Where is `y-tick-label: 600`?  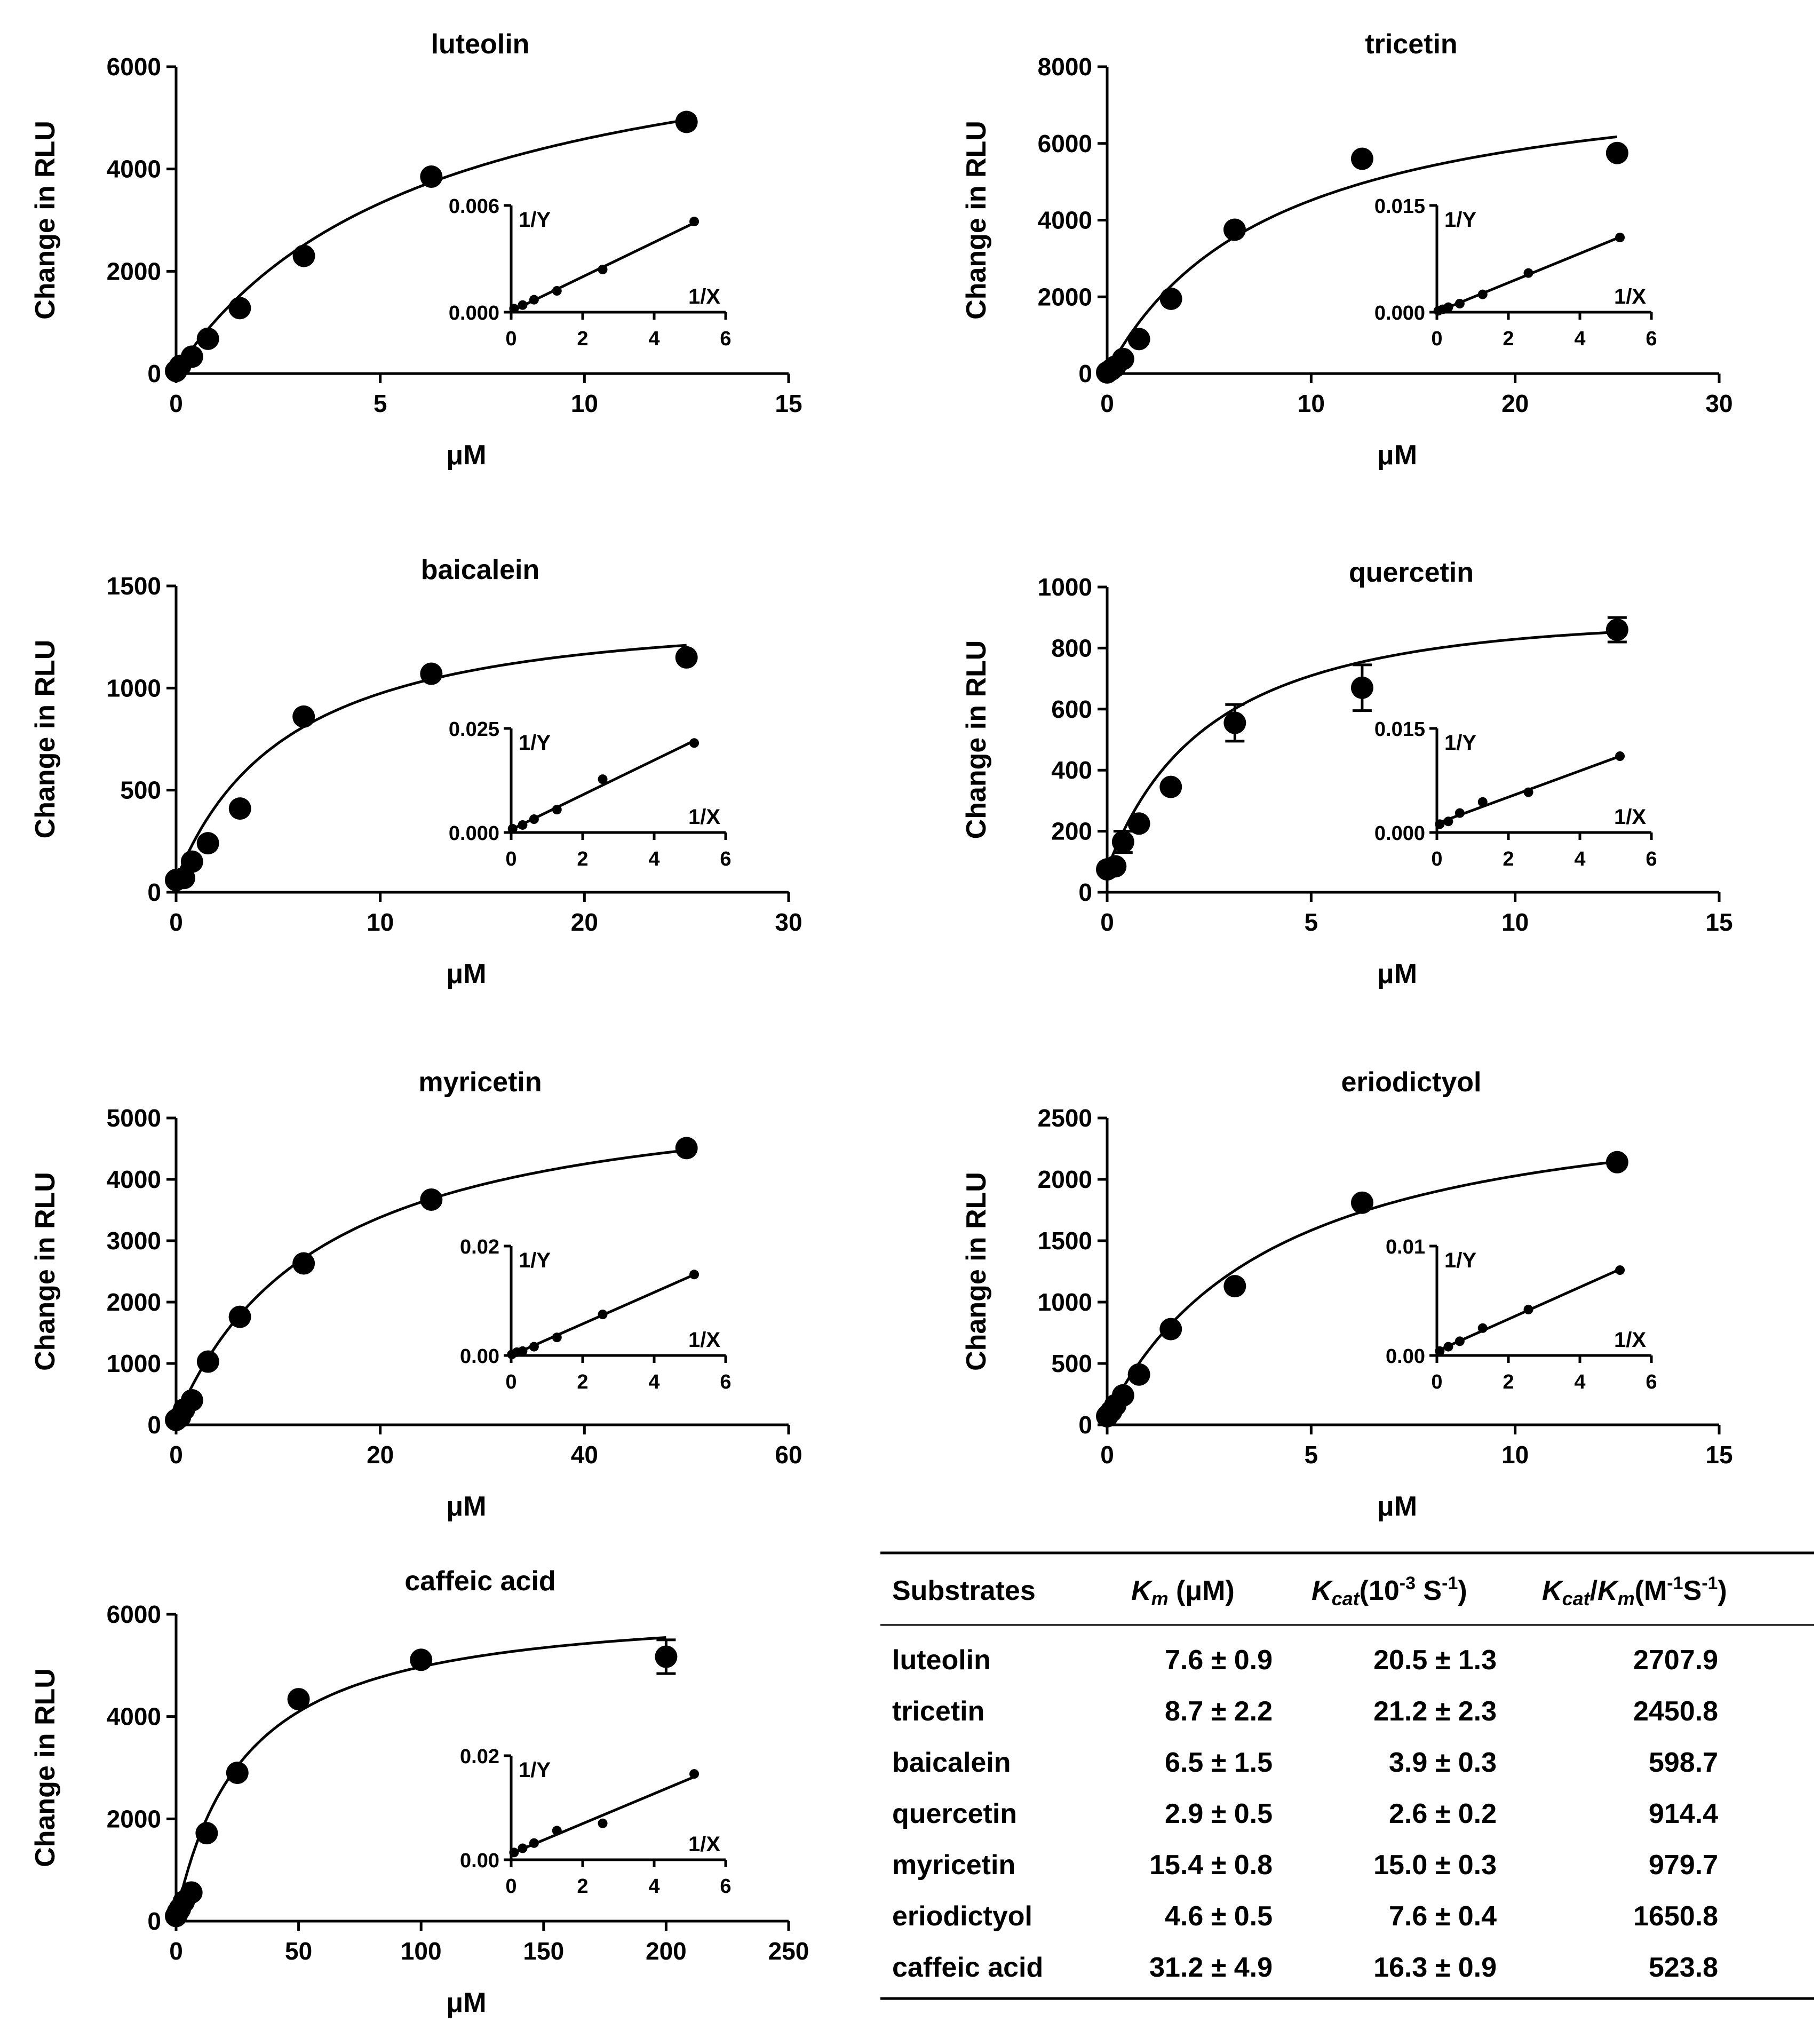
y-tick-label: 600 is located at coordinates (1071, 709).